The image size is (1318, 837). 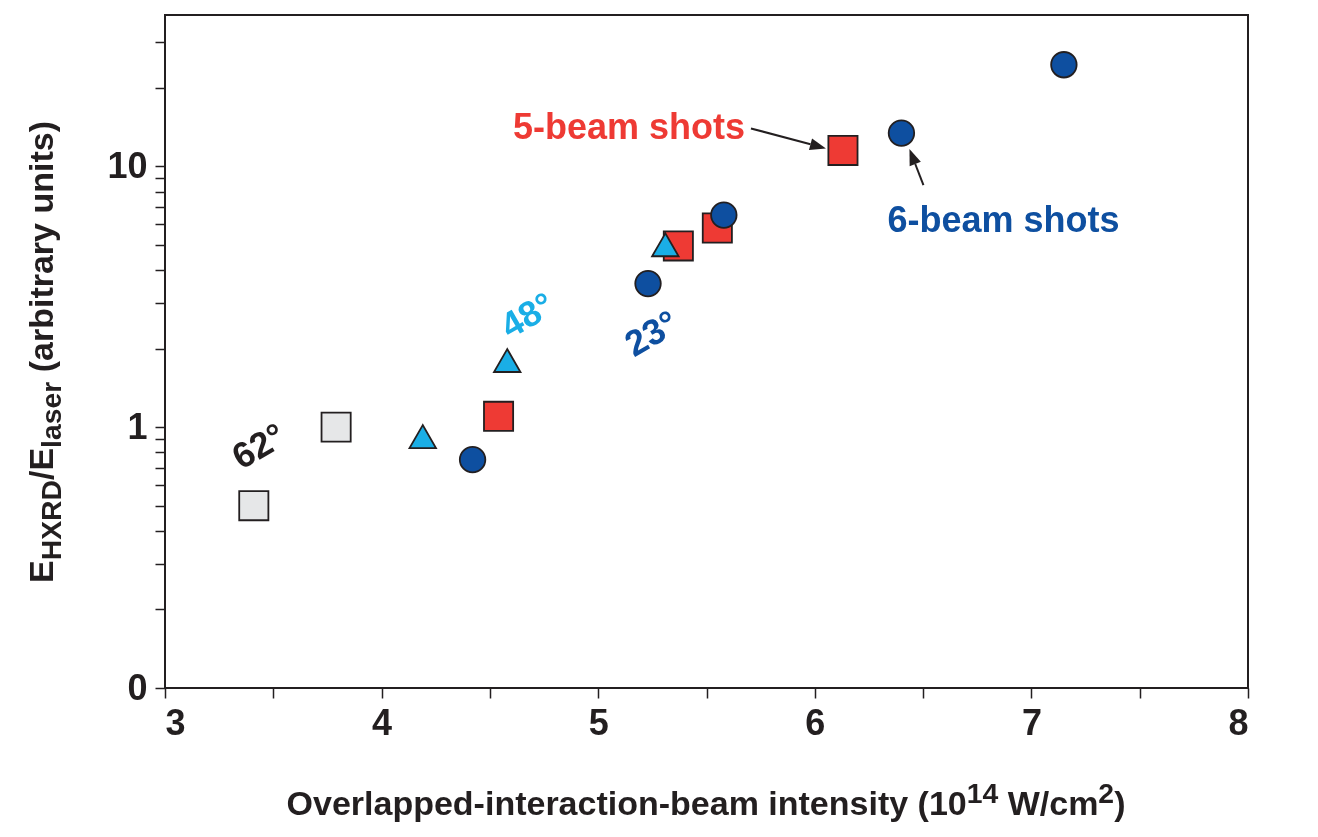 What do you see at coordinates (527, 315) in the screenshot?
I see `text: 48°` at bounding box center [527, 315].